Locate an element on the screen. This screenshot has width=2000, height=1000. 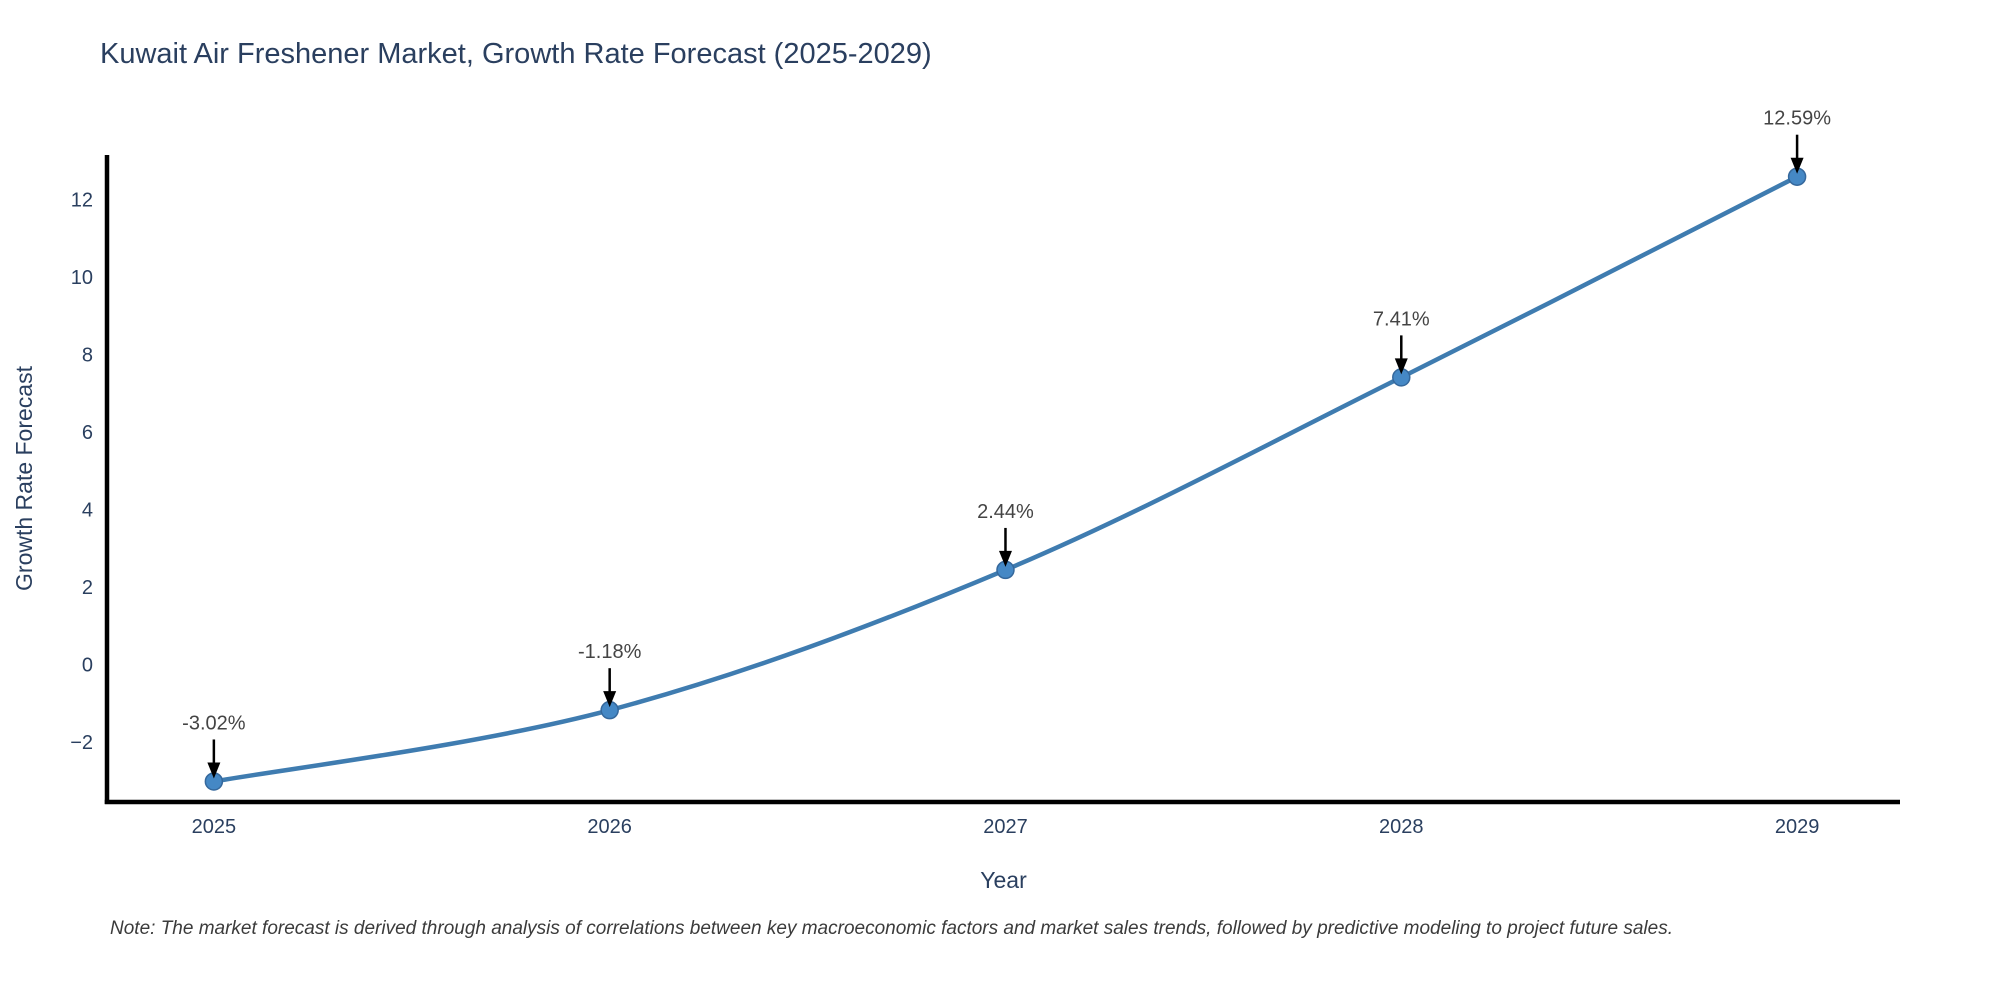
x-axis-title: Year is located at coordinates (1003, 880).